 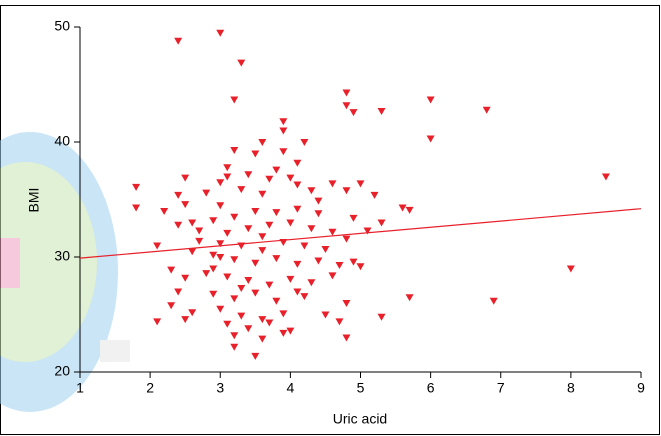 I want to click on x-tick-label: 4, so click(x=290, y=388).